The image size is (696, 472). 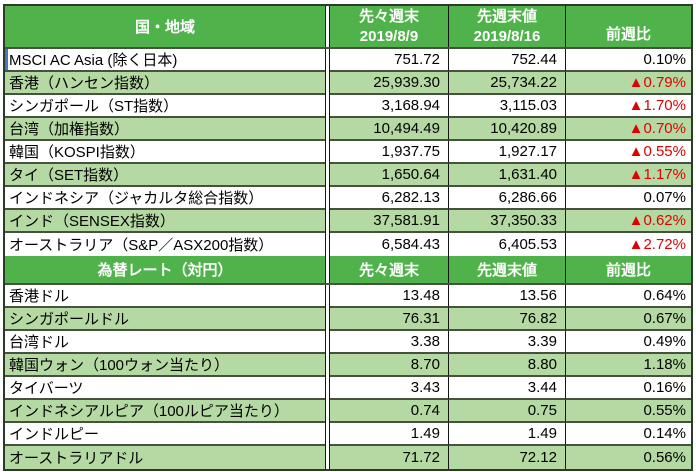 What do you see at coordinates (389, 175) in the screenshot?
I see `prev-week-value: 1,650.64` at bounding box center [389, 175].